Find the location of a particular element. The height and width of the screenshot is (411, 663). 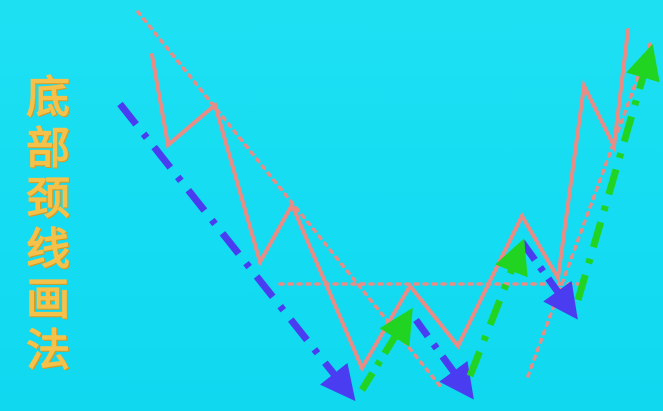

title-char-2: 部 is located at coordinates (48, 148).